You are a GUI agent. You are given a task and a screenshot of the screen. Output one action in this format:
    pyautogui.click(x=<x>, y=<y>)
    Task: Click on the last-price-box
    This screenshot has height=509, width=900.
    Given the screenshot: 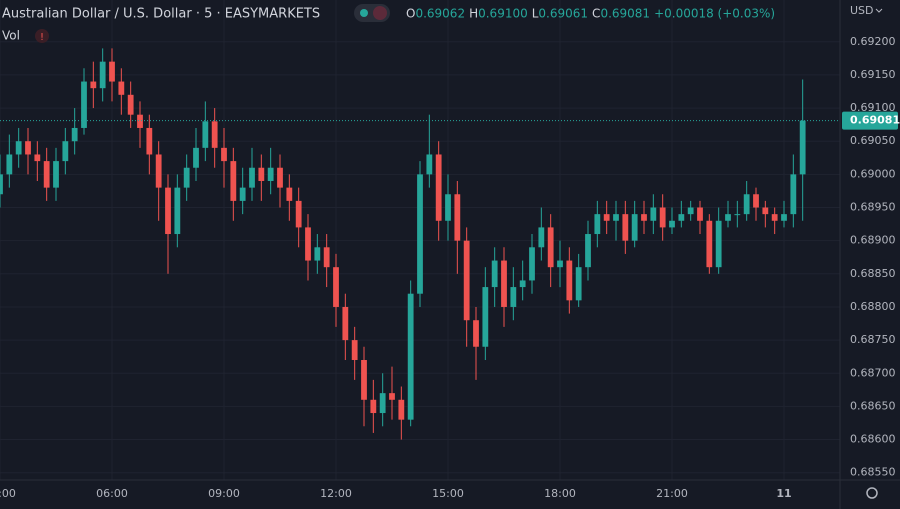 What is the action you would take?
    pyautogui.click(x=870, y=120)
    